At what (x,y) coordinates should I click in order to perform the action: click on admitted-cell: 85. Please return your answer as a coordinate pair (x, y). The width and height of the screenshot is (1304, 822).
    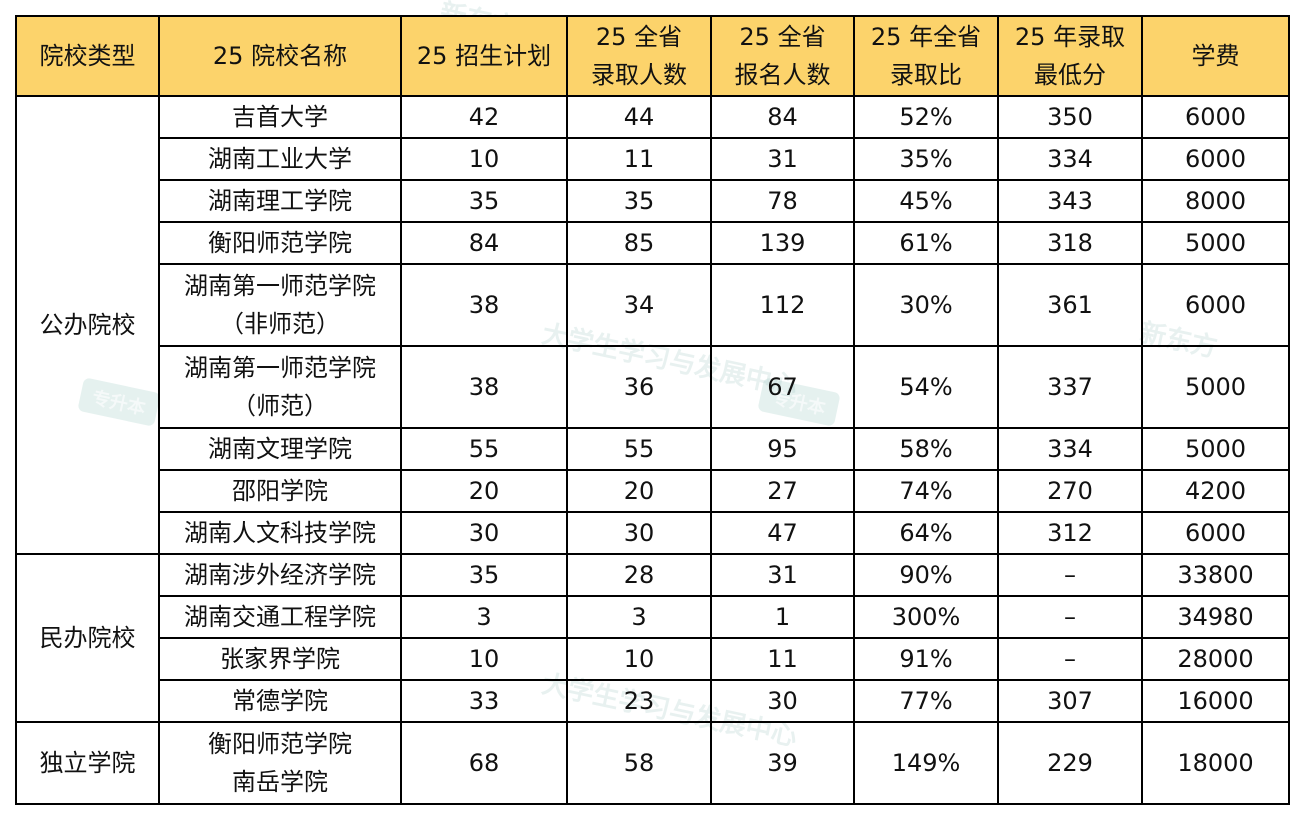
    Looking at the image, I should click on (639, 243).